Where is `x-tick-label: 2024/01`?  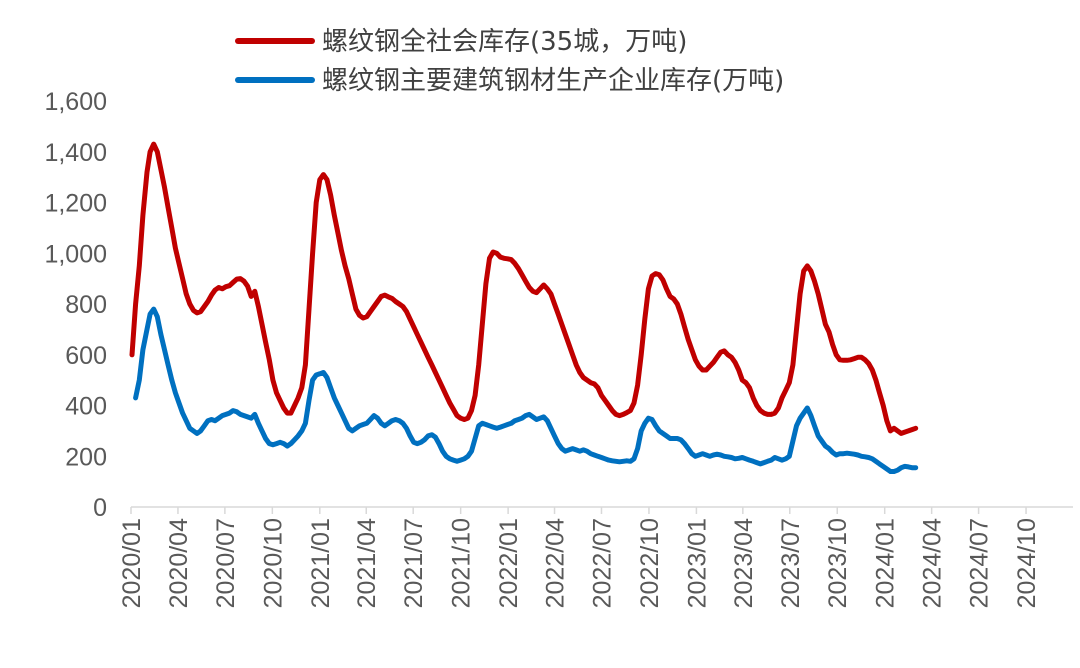 x-tick-label: 2024/01 is located at coordinates (886, 563).